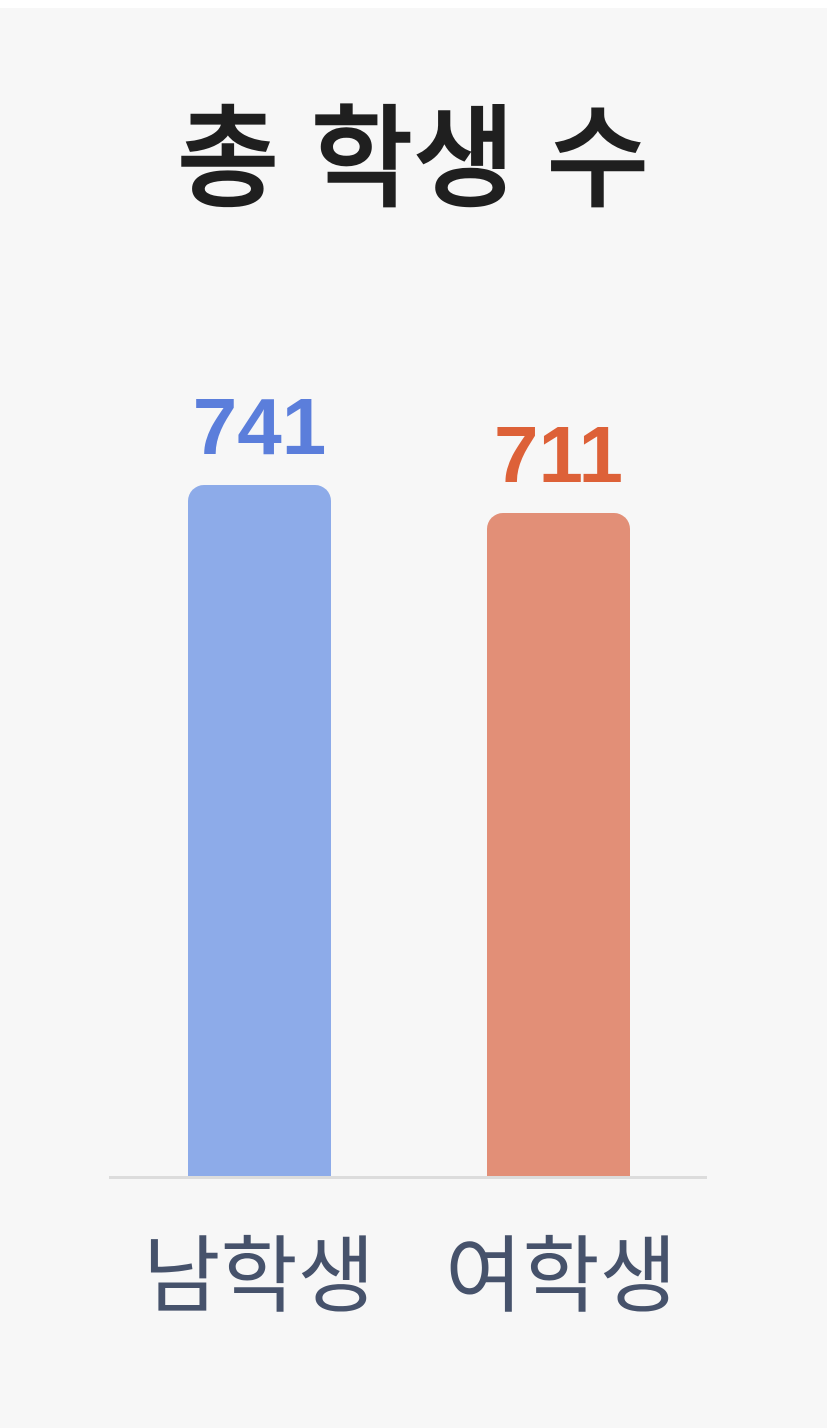 The image size is (827, 1428). I want to click on chart-title: 총 학생 수, so click(413, 159).